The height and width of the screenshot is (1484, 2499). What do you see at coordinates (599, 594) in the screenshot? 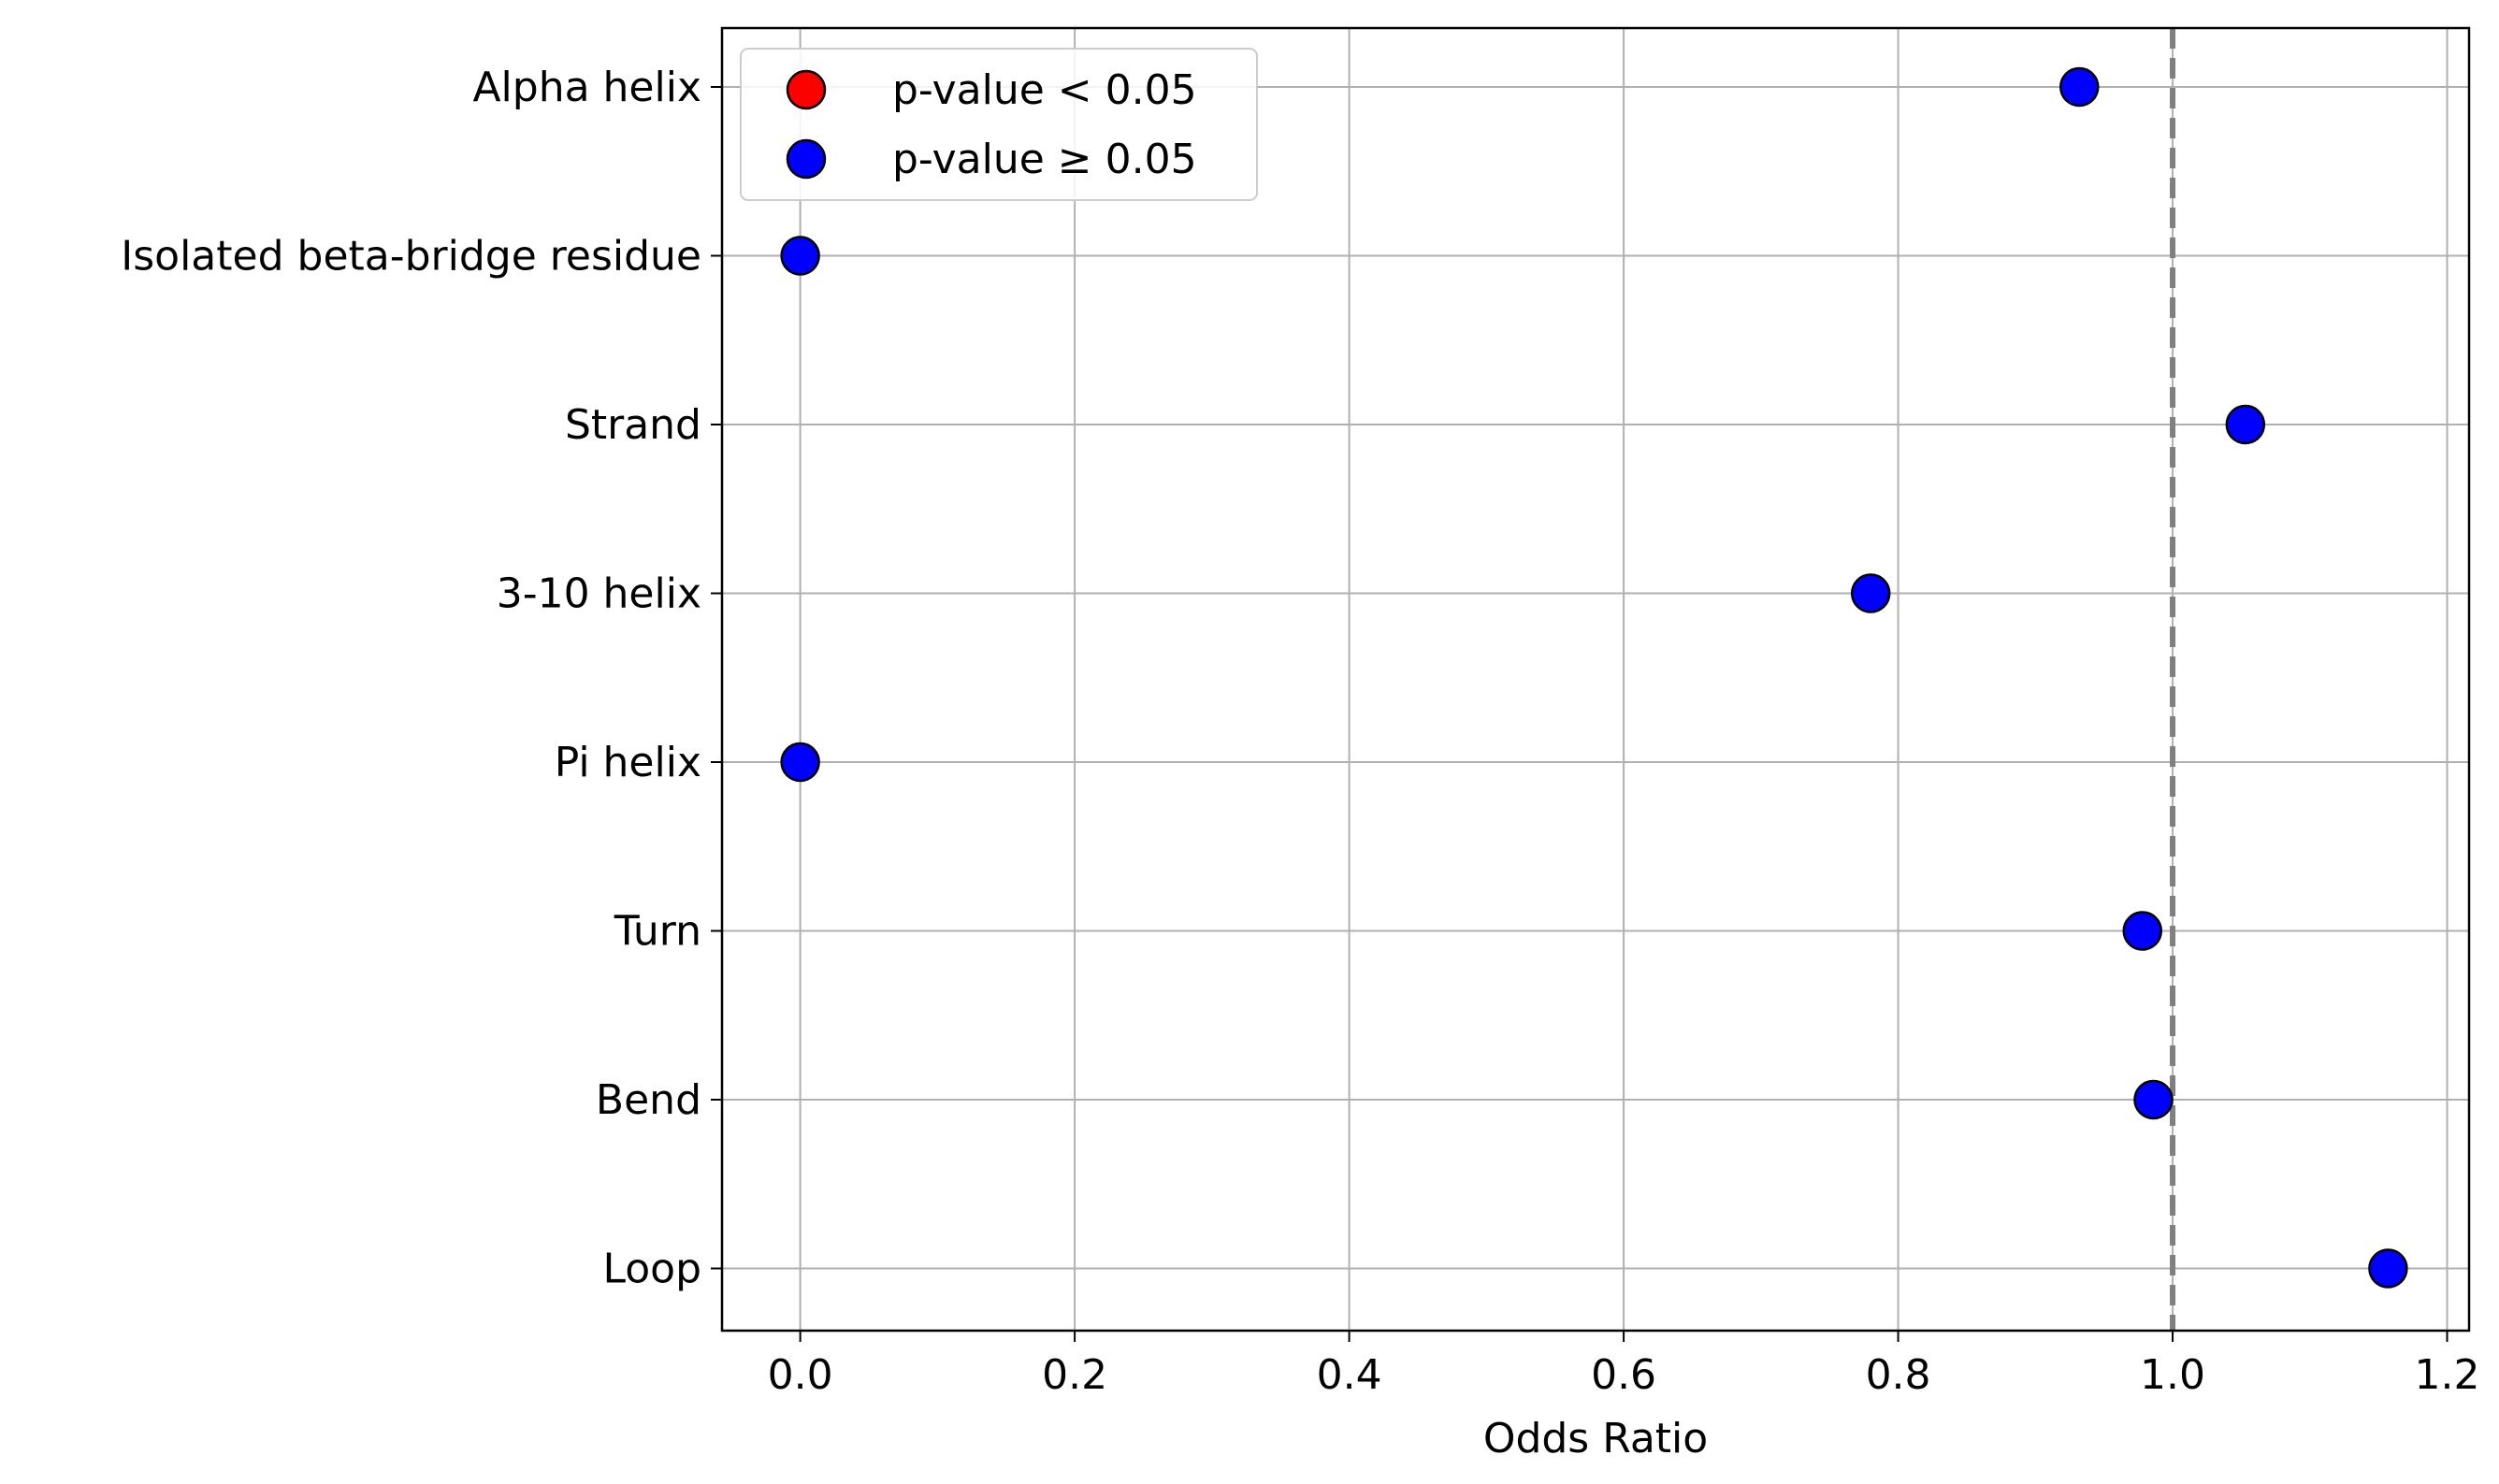
I see `y-tick-label: 3-10 helix` at bounding box center [599, 594].